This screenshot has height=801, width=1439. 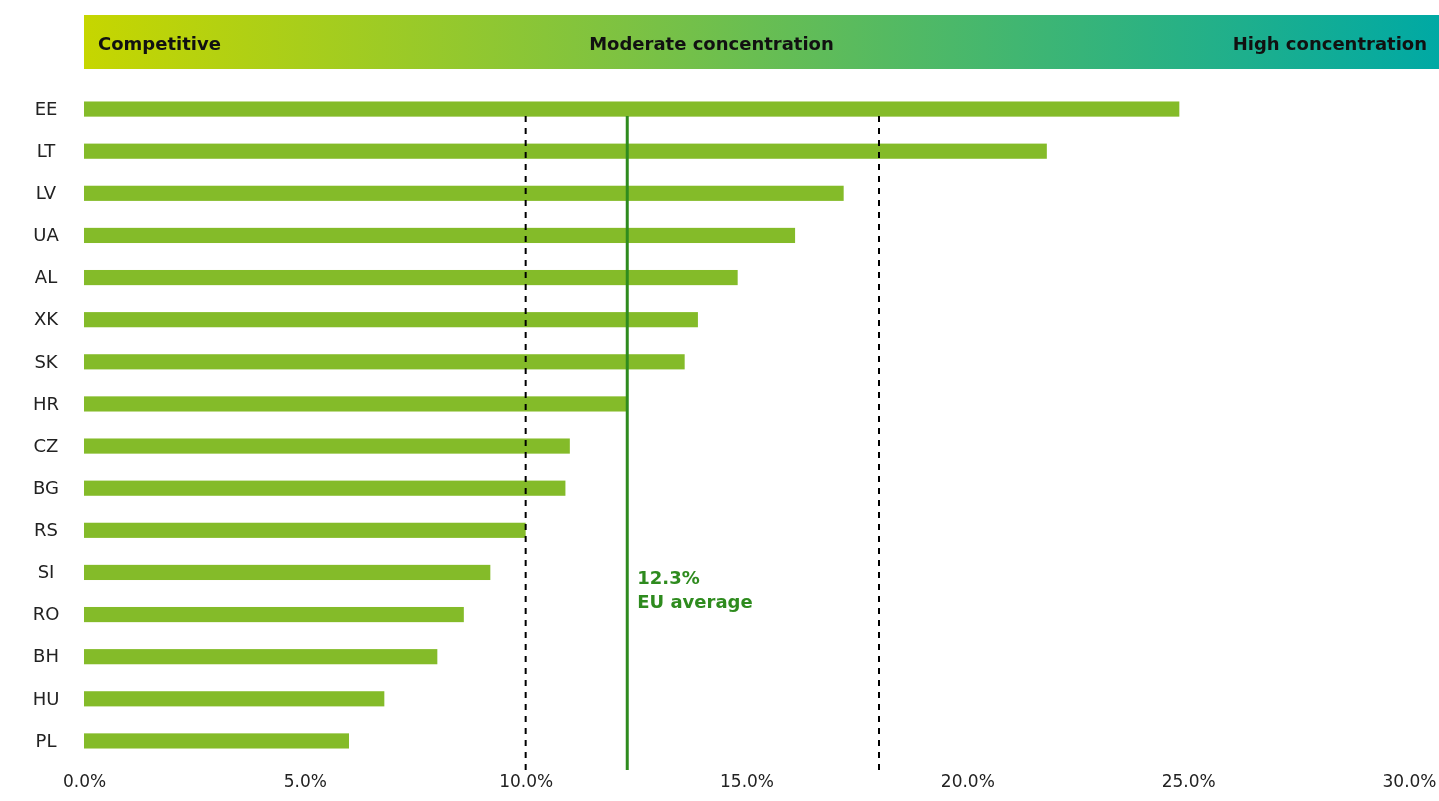 What do you see at coordinates (305, 781) in the screenshot?
I see `x-tick-label: 5.0%` at bounding box center [305, 781].